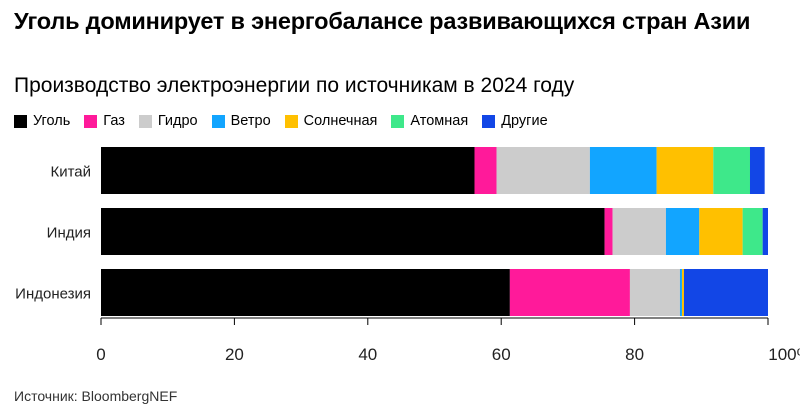 Image resolution: width=800 pixels, height=415 pixels. I want to click on x-tick-label: 80, so click(634, 354).